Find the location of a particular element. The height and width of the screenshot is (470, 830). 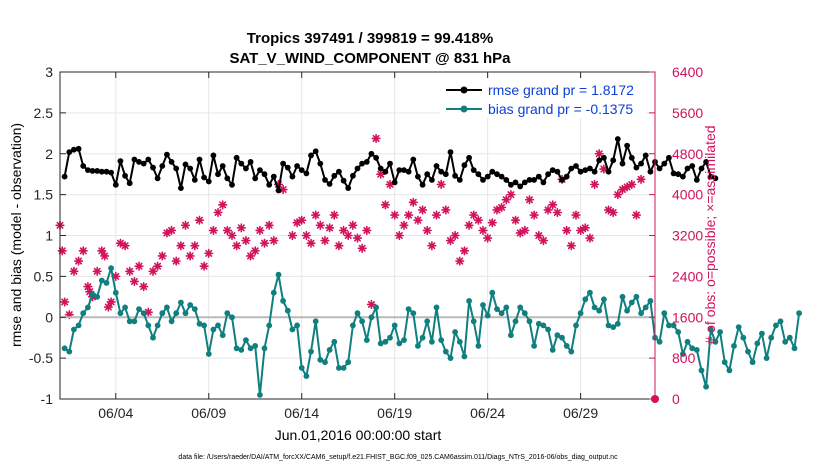

y-tick-label-left: -1 is located at coordinates (47, 399).